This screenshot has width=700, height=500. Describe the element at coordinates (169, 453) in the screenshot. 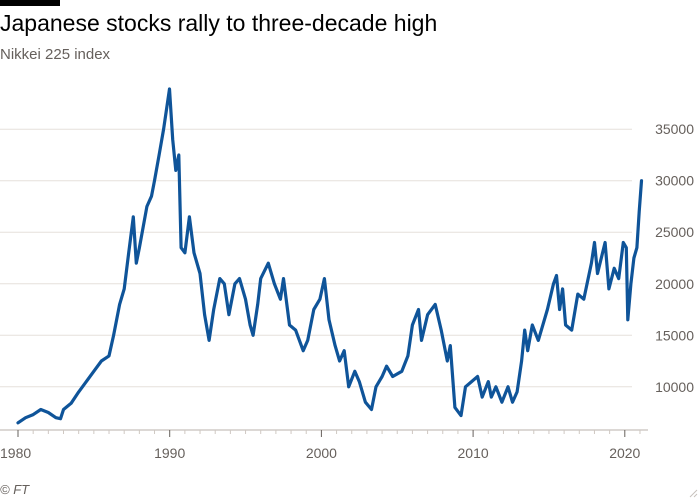

I see `x-tick-label-1990: 1990` at that location.